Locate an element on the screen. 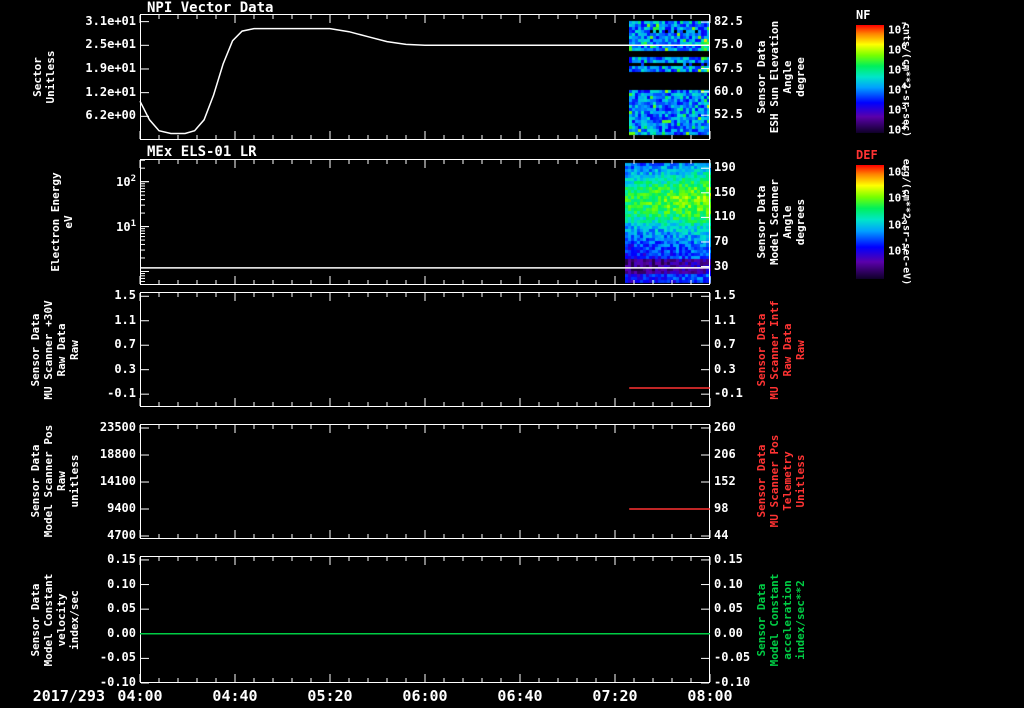 The height and width of the screenshot is (708, 1024). y-tick-label: -0.10 is located at coordinates (117, 682).